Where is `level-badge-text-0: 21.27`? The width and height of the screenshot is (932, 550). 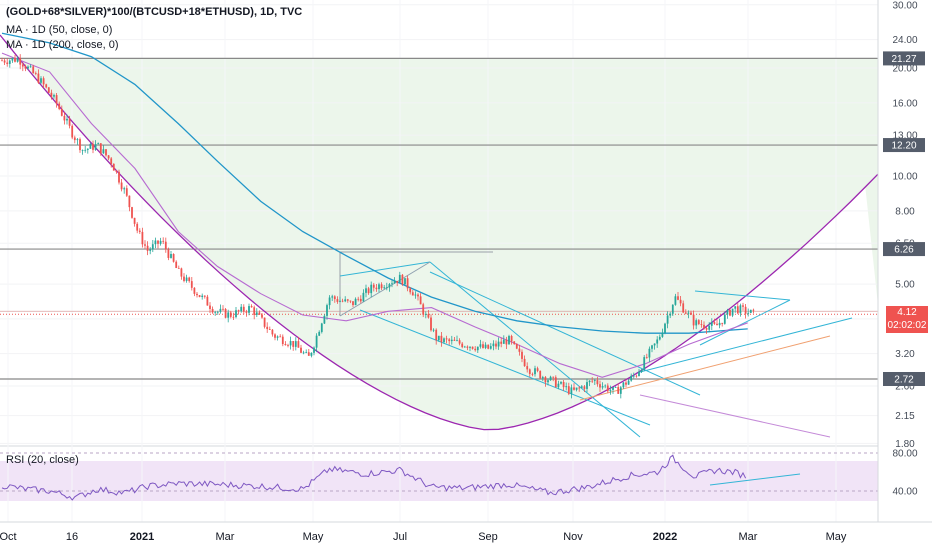 level-badge-text-0: 21.27 is located at coordinates (903, 59).